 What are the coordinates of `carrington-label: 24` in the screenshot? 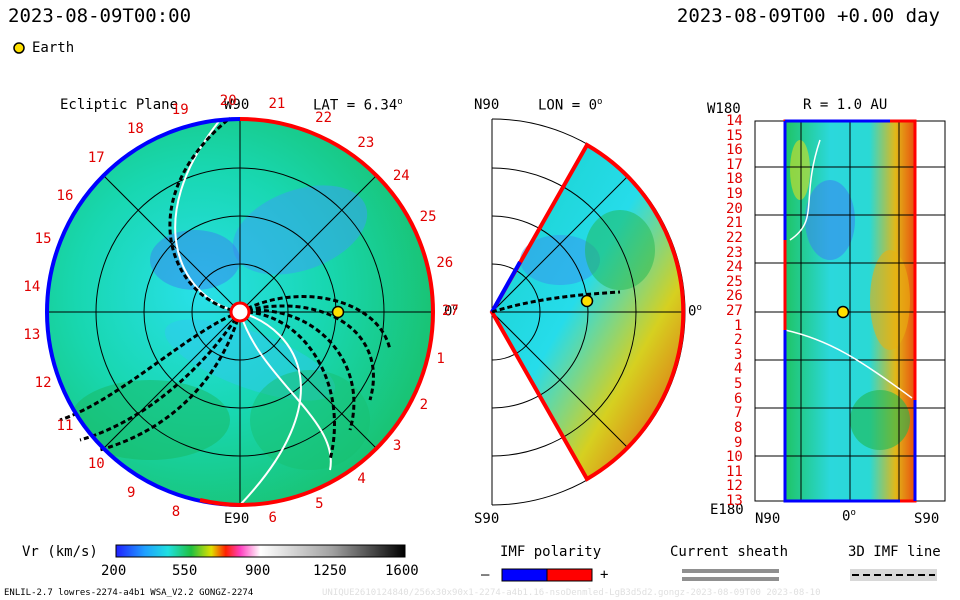 It's located at (401, 176).